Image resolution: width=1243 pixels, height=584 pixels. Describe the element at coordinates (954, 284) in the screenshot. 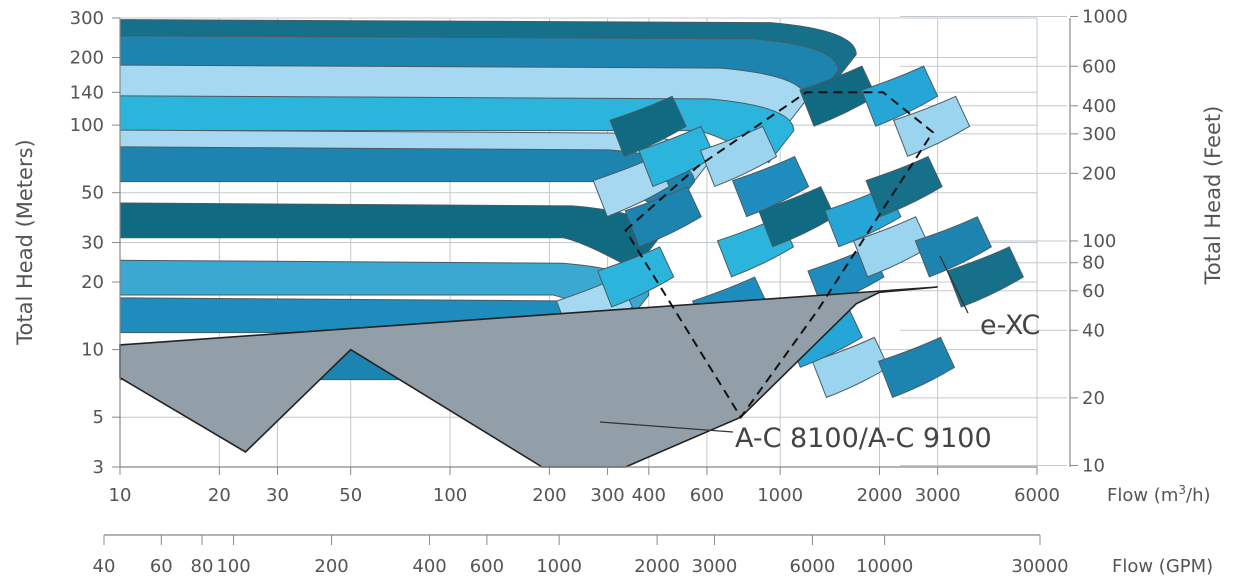

I see `exc-leader-line` at that location.